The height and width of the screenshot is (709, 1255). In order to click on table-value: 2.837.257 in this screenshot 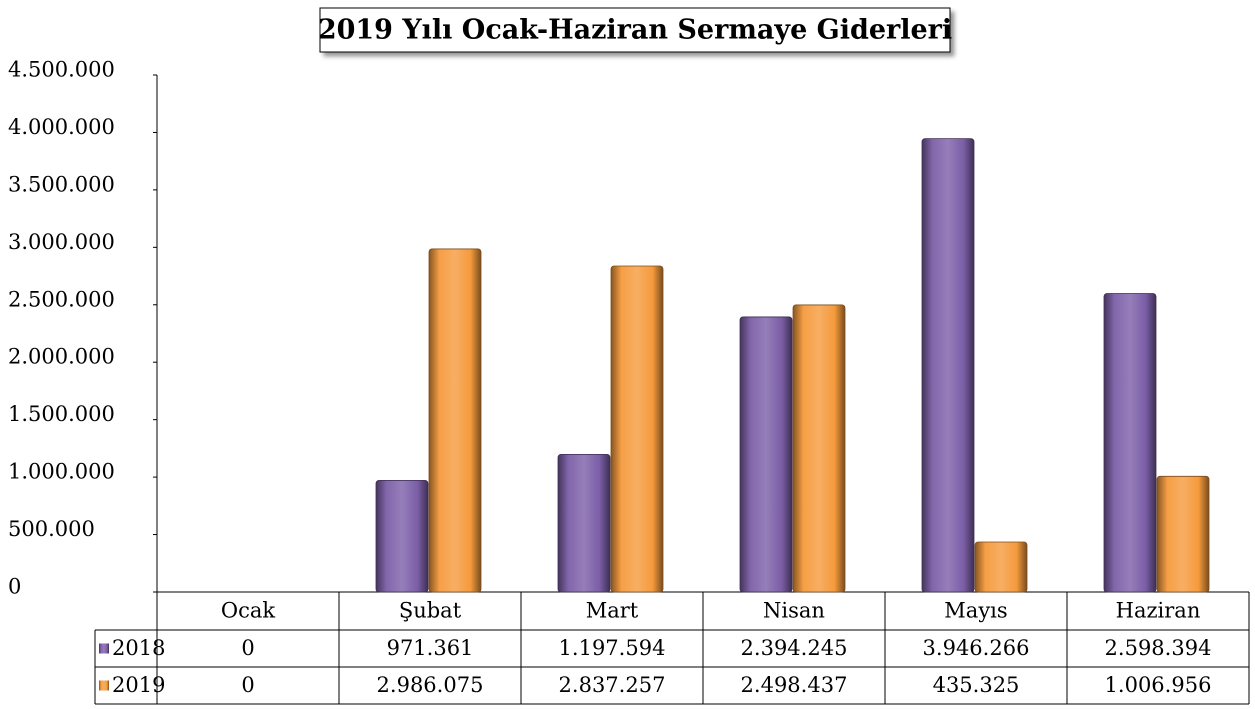, I will do `click(612, 685)`.